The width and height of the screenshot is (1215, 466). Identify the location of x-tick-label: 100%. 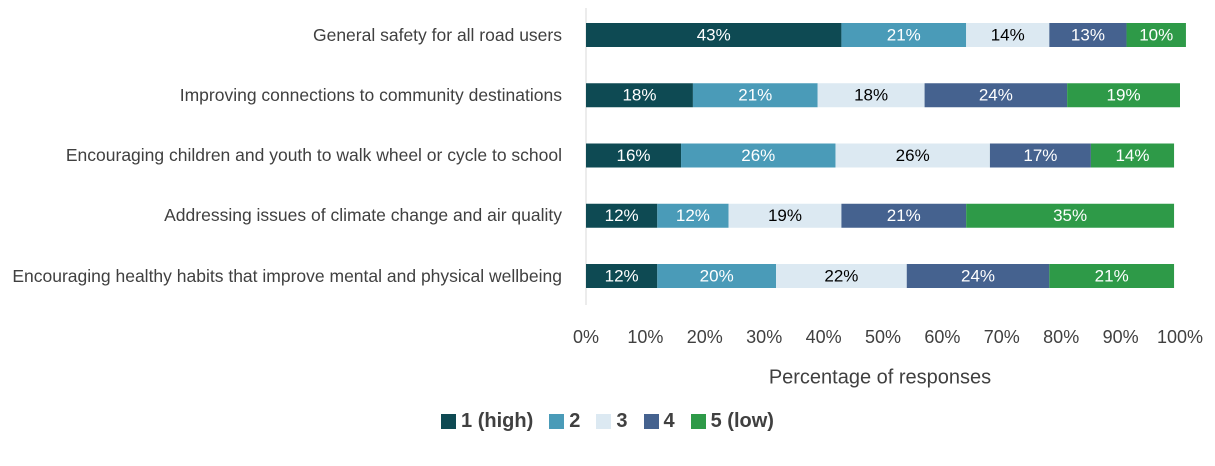
(1180, 337).